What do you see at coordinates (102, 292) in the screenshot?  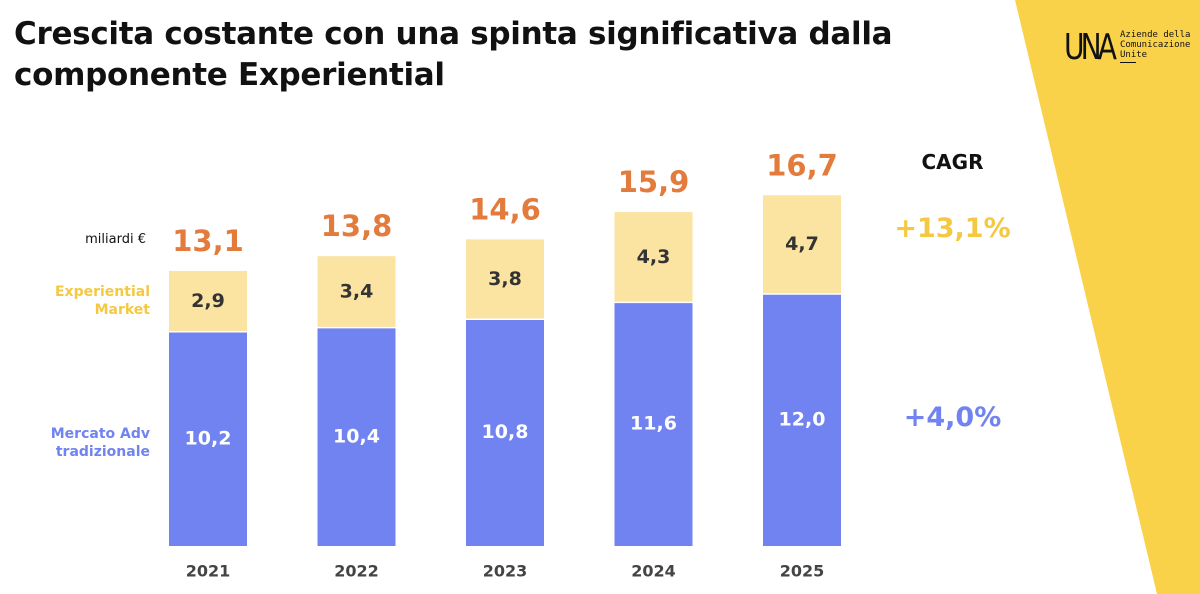 I see `legend-experiential-line-1: Experiential` at bounding box center [102, 292].